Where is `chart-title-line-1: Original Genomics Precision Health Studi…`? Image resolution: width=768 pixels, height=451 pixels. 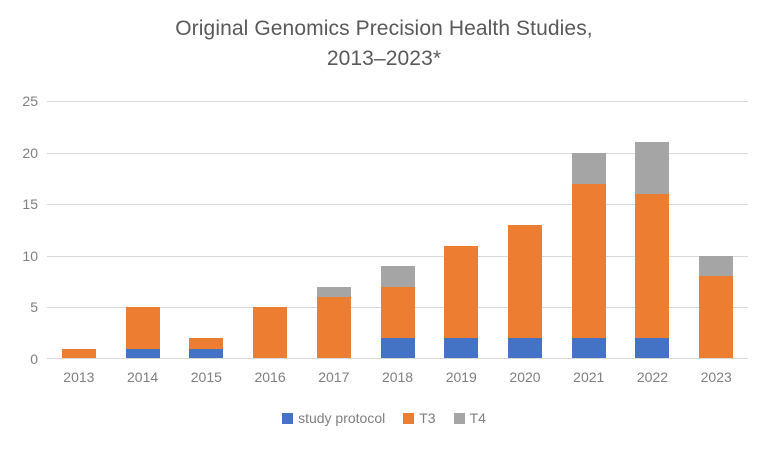
chart-title-line-1: Original Genomics Precision Health Studi… is located at coordinates (384, 28).